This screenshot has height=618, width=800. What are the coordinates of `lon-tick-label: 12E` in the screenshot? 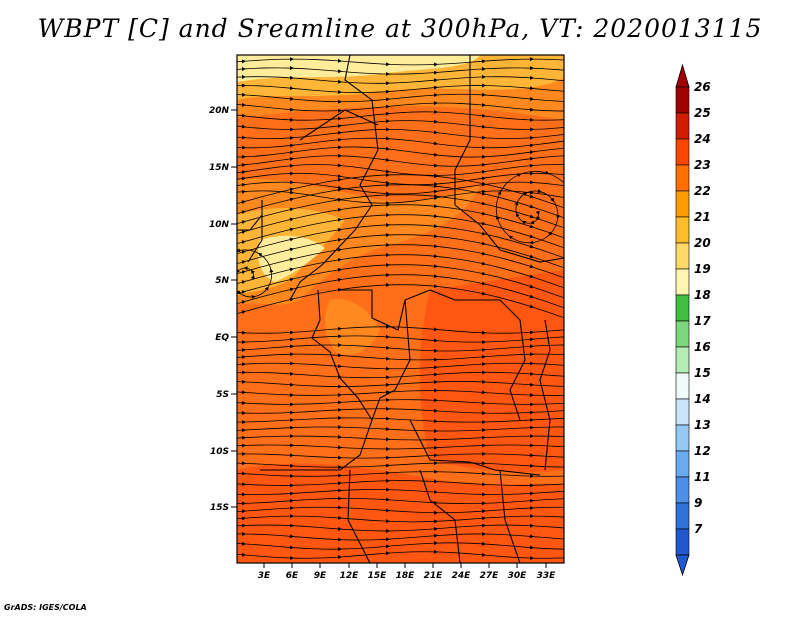 It's located at (350, 576).